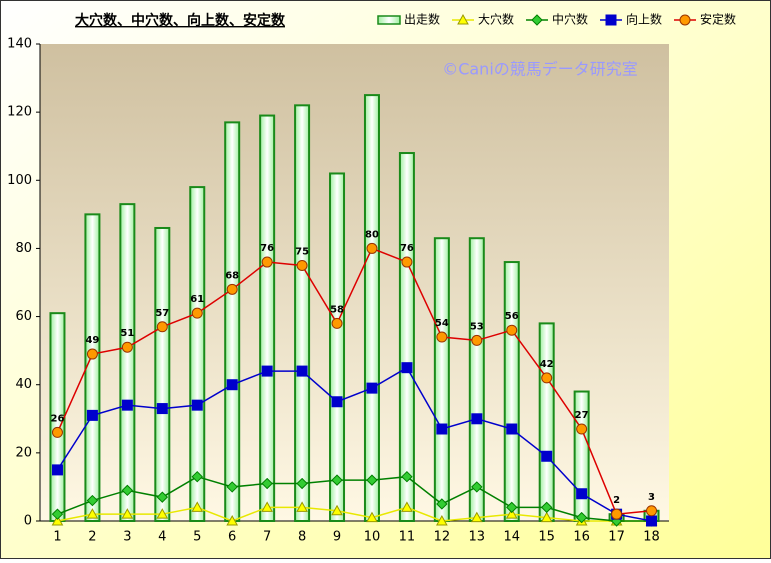  I want to click on x-tick-label: 15, so click(546, 537).